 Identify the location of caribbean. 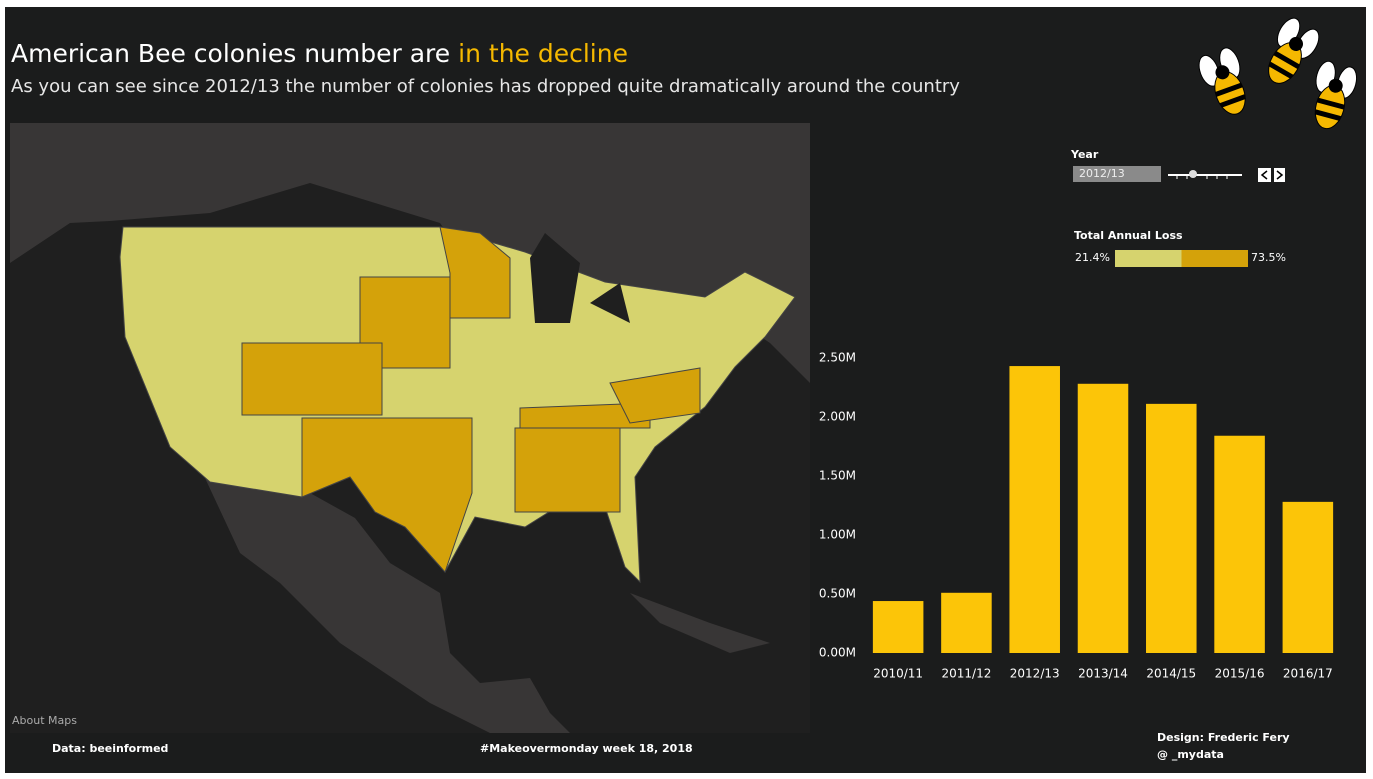
(700, 623).